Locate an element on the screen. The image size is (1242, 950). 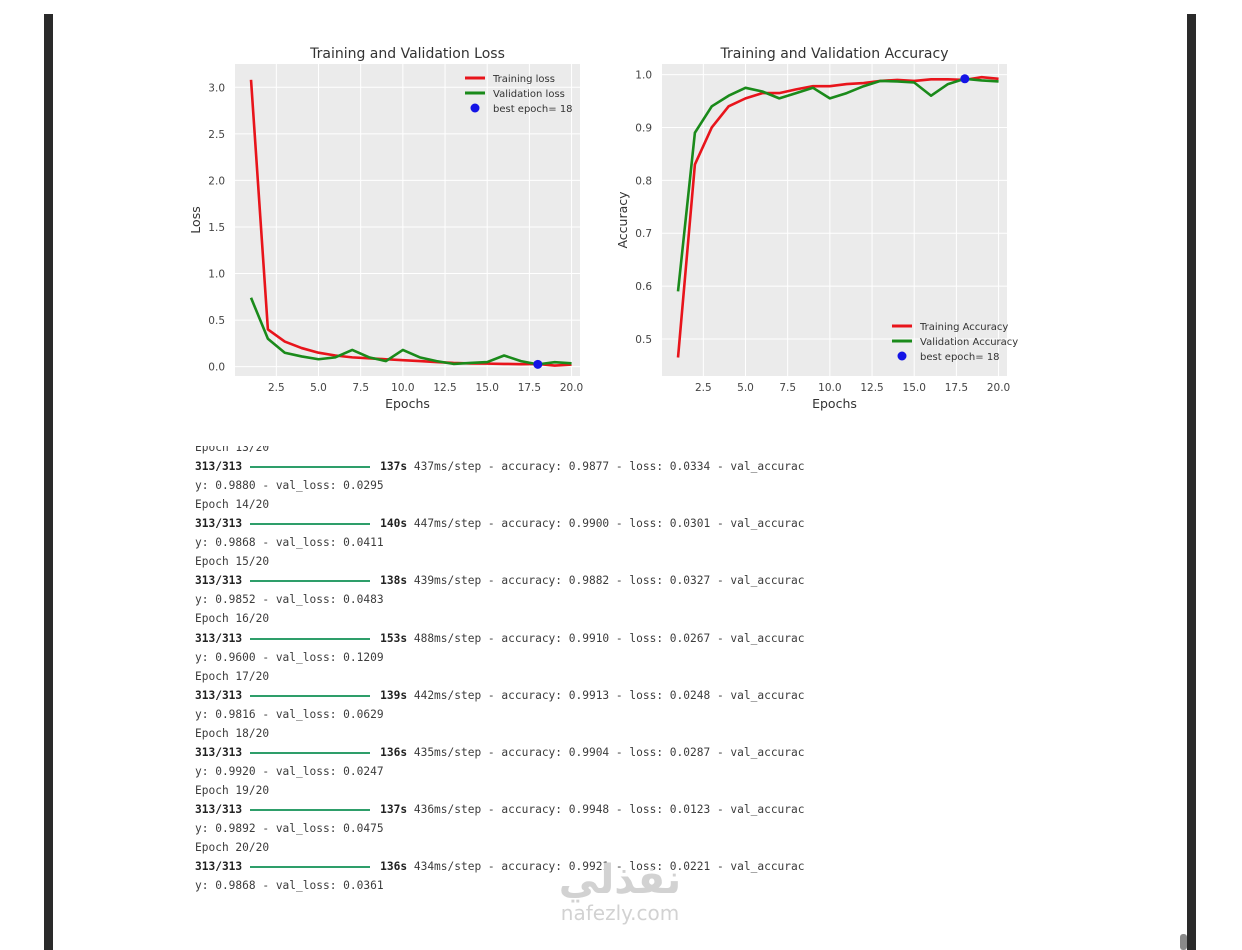
log-line: y: 0.9892 - val_loss: 0.0475 is located at coordinates (289, 828).